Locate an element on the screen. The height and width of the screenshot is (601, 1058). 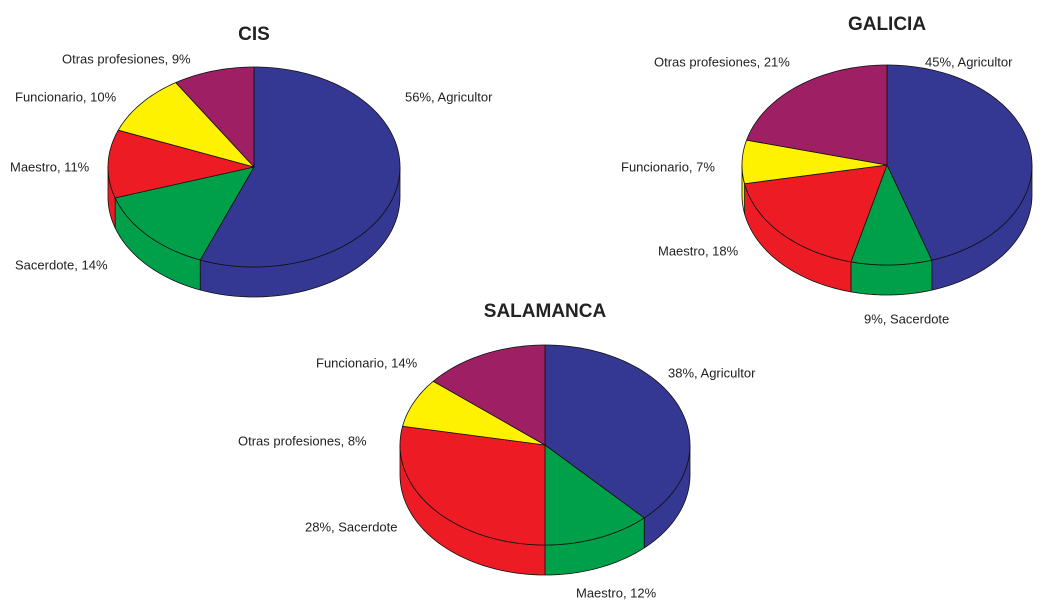
data-label: 38%, Agricultor is located at coordinates (712, 372).